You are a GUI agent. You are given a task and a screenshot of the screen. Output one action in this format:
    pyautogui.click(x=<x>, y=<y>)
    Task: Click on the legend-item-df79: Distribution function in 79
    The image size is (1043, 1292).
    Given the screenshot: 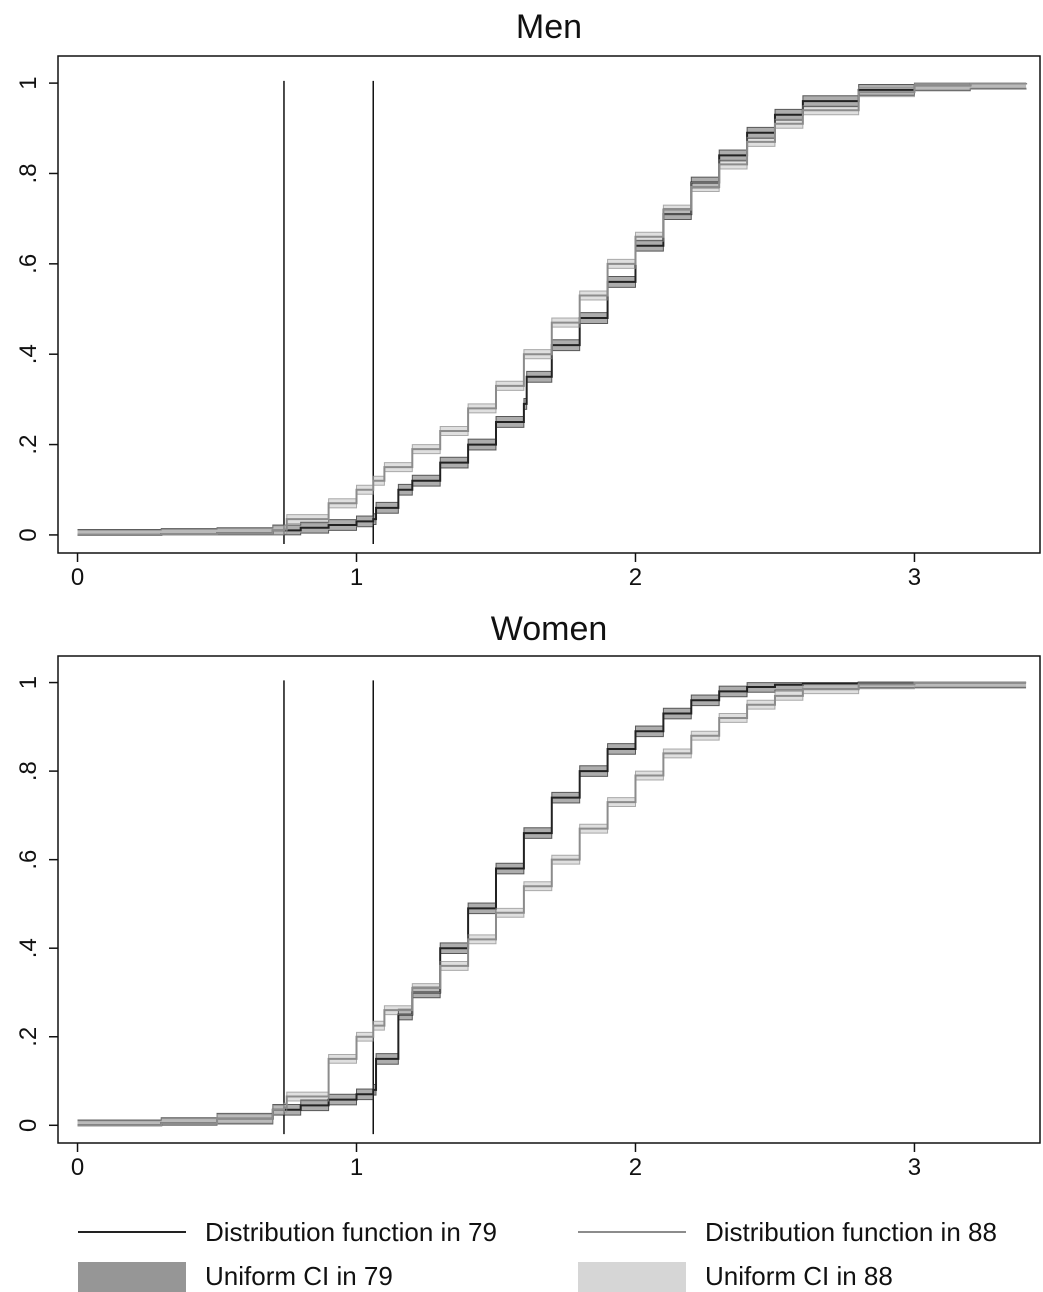 What is the action you would take?
    pyautogui.click(x=287, y=1232)
    